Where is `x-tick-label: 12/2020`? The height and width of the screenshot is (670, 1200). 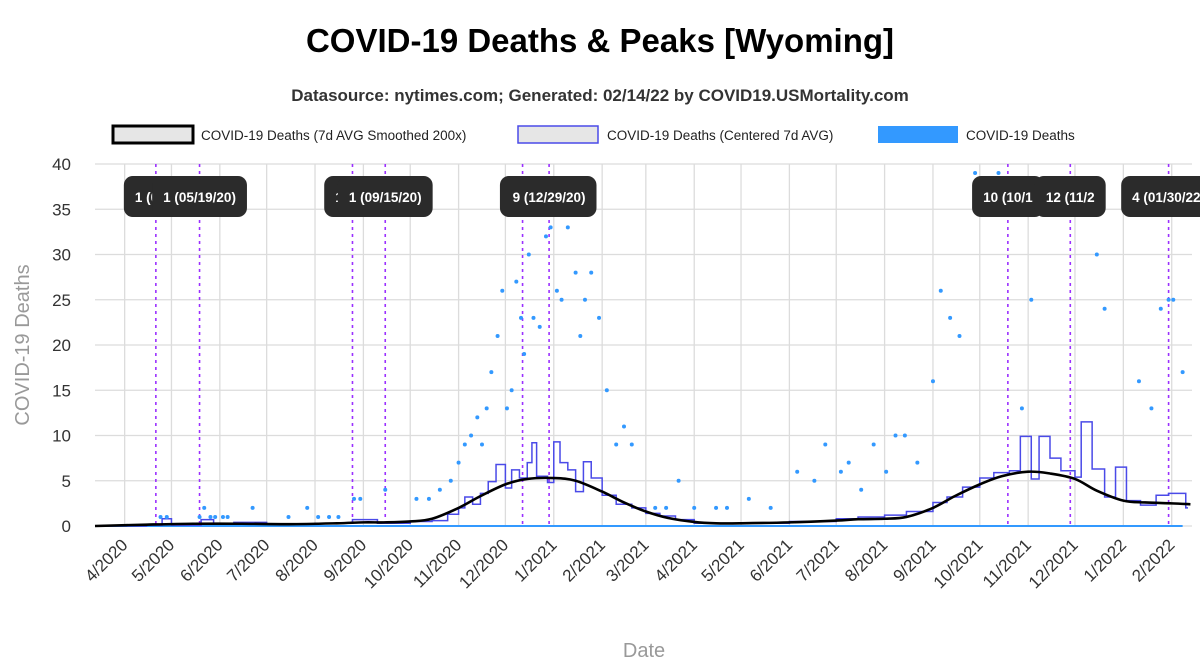
x-tick-label: 12/2020 is located at coordinates (483, 563).